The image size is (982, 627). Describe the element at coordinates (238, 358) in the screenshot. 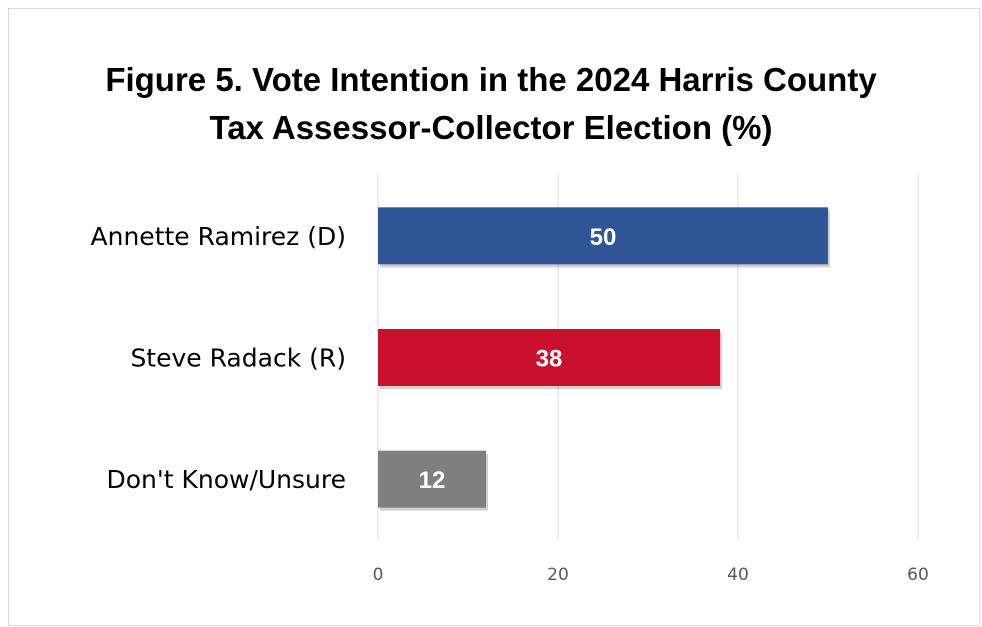

I see `category-label: Steve Radack (R)` at that location.